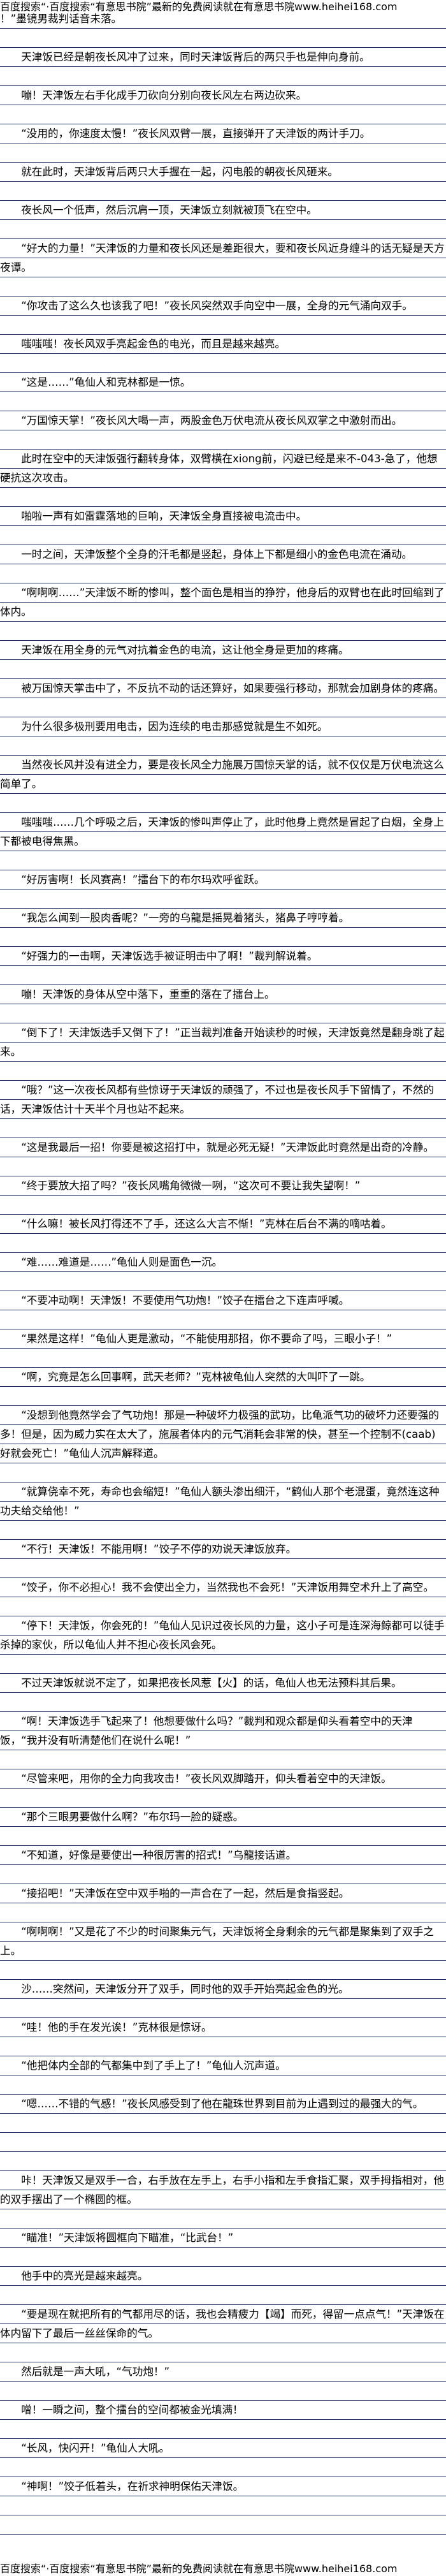 The image size is (446, 2576). What do you see at coordinates (232, 688) in the screenshot?
I see `story-paragraph: 被万国惊天掌击中了，不反抗不动的话还算好，如果要强行移动，那就会加剧身体的疼痛。` at bounding box center [232, 688].